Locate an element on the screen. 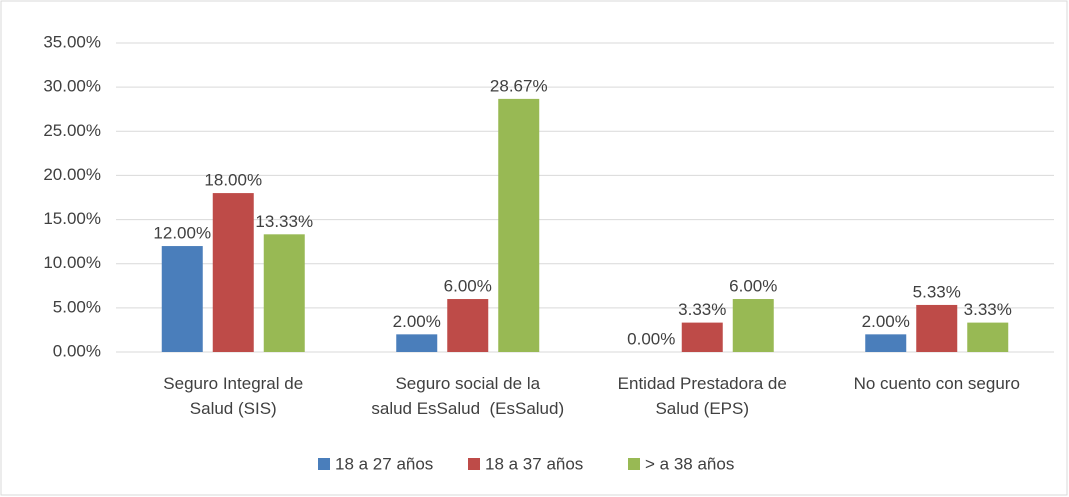 The height and width of the screenshot is (497, 1069). x-tick-label: Entidad Prestadora de Salud (EPS) is located at coordinates (702, 396).